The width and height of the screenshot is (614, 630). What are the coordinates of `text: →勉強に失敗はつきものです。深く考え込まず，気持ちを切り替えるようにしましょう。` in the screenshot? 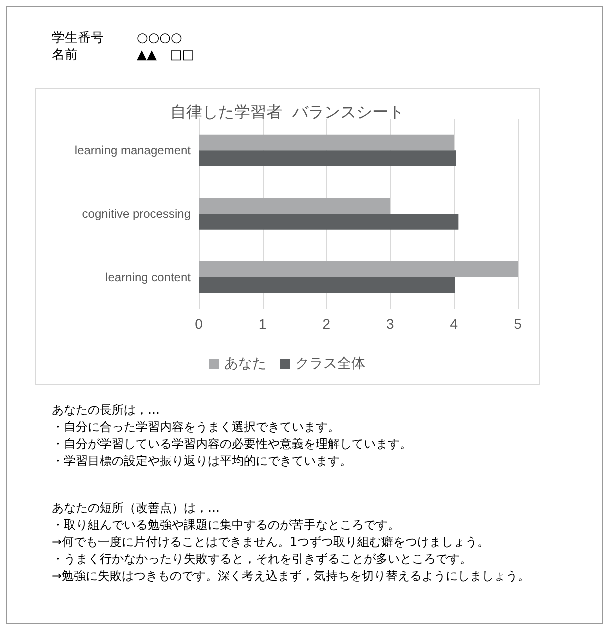 It's located at (291, 576).